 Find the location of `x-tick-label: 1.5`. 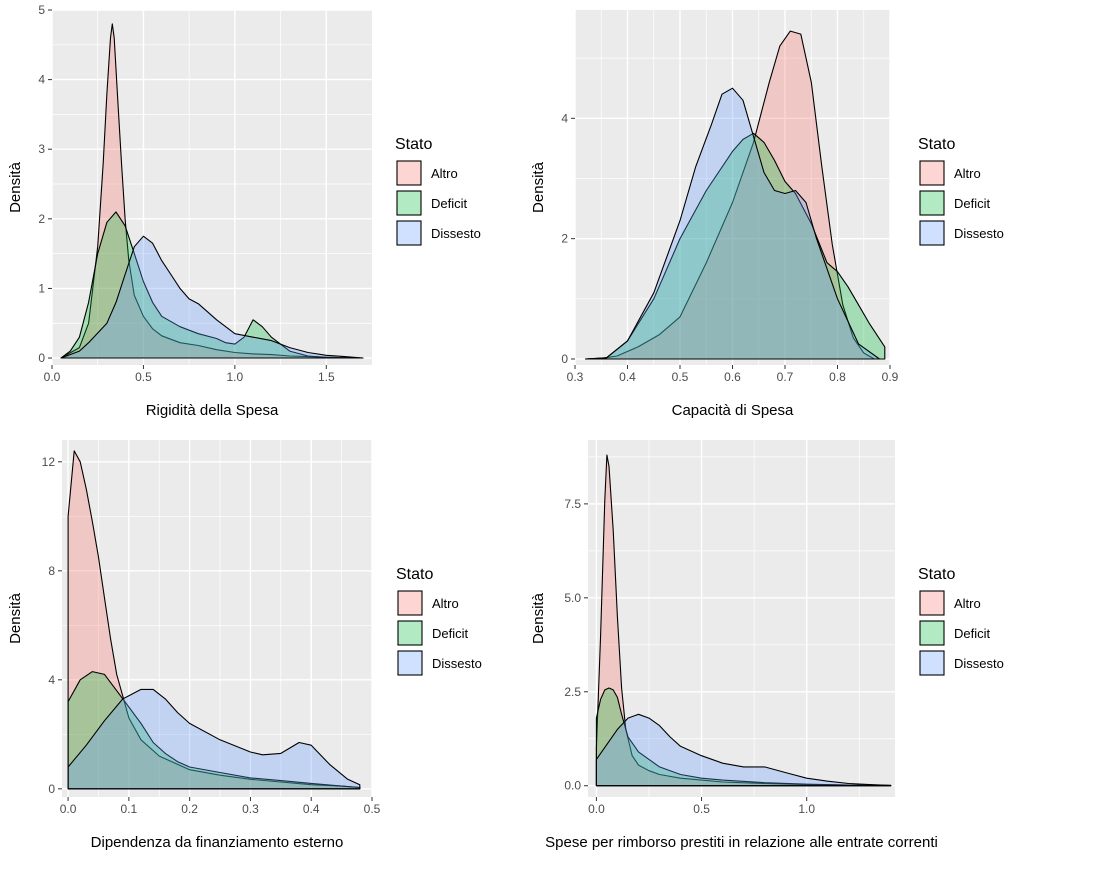

x-tick-label: 1.5 is located at coordinates (326, 377).